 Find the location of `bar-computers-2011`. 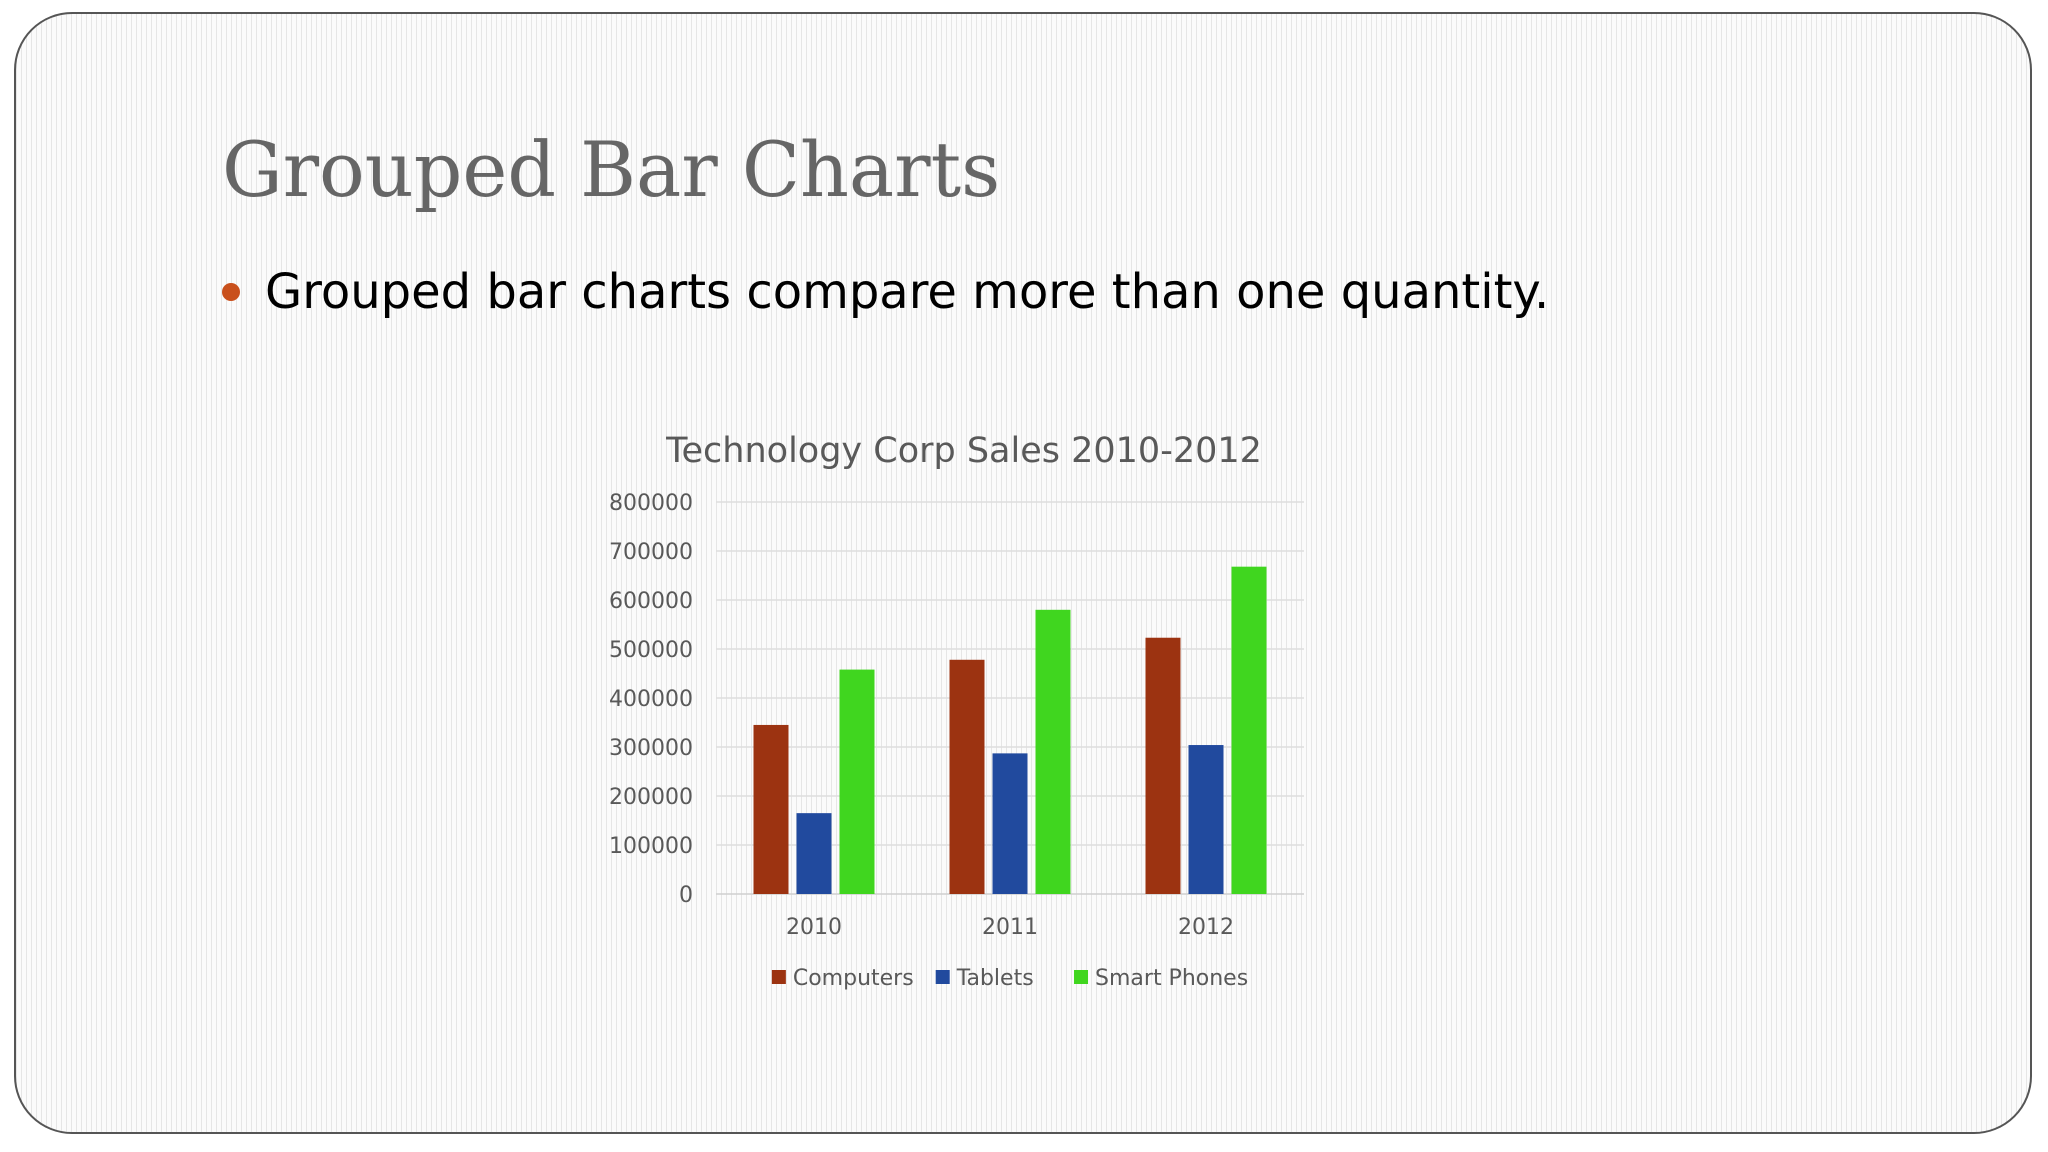

bar-computers-2011 is located at coordinates (967, 776).